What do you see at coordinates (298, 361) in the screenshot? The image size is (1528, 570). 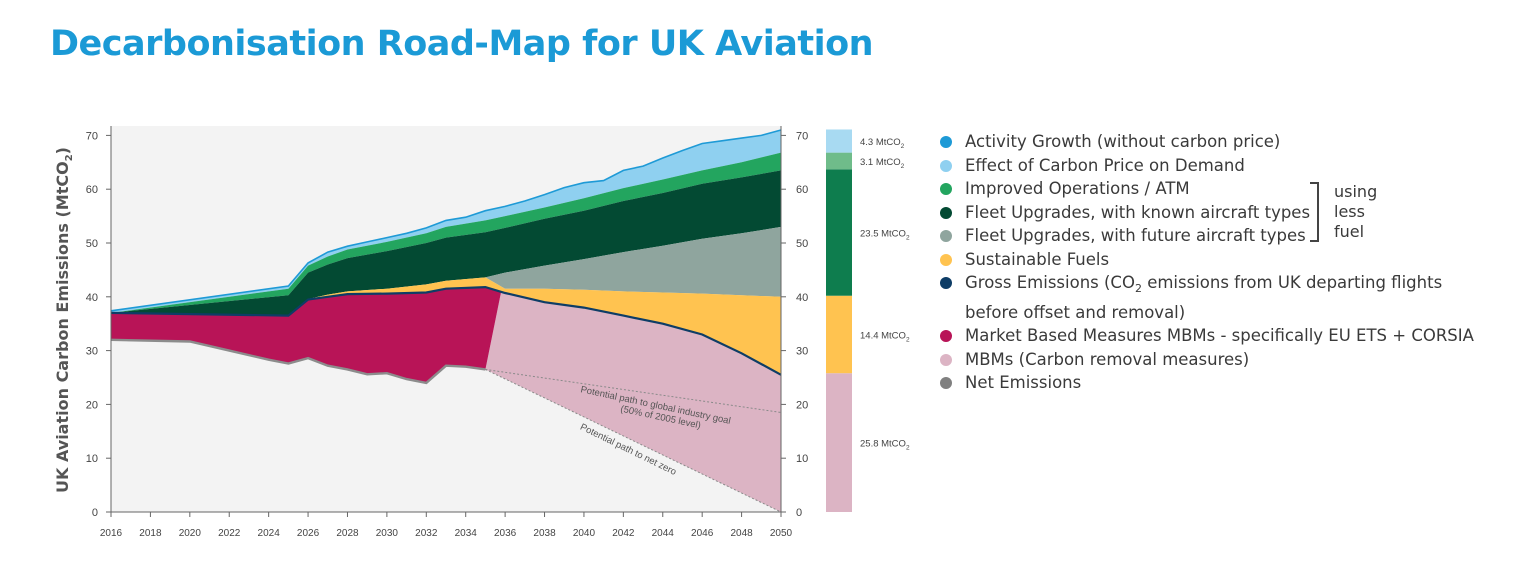 I see `line-net-emissions` at bounding box center [298, 361].